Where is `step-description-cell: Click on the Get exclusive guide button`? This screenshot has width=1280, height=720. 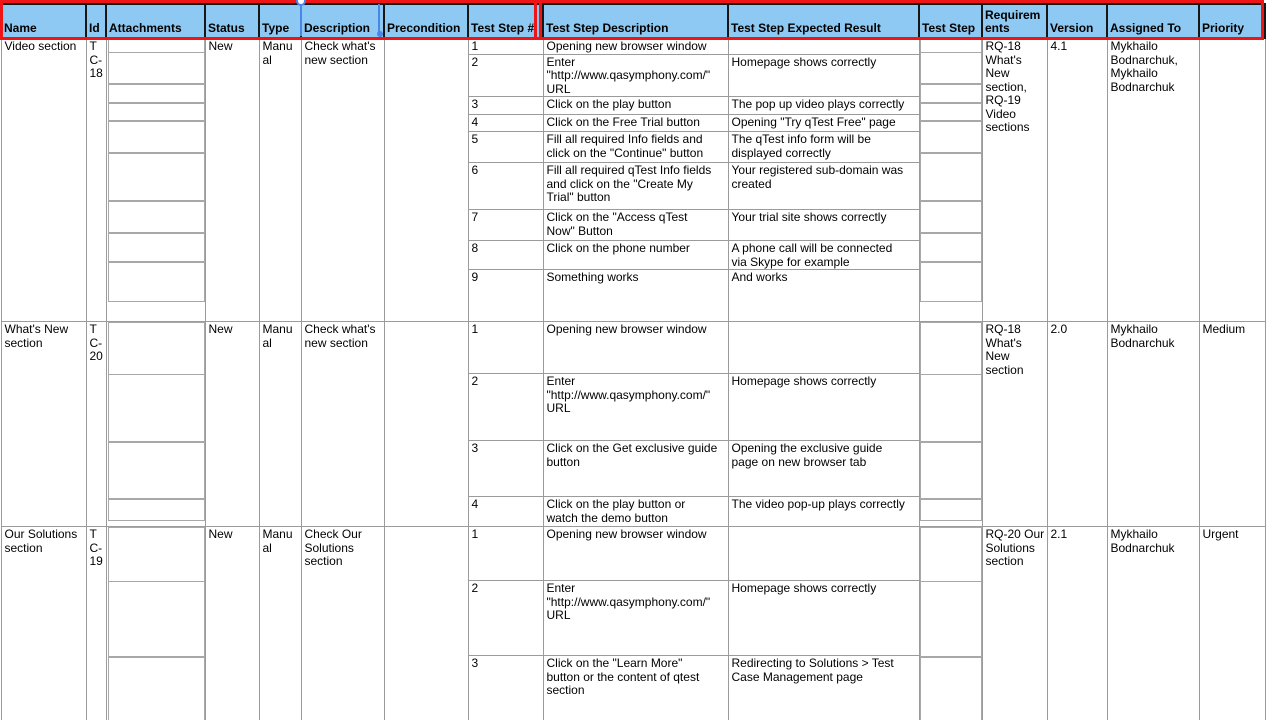
step-description-cell: Click on the Get exclusive guide button is located at coordinates (635, 468).